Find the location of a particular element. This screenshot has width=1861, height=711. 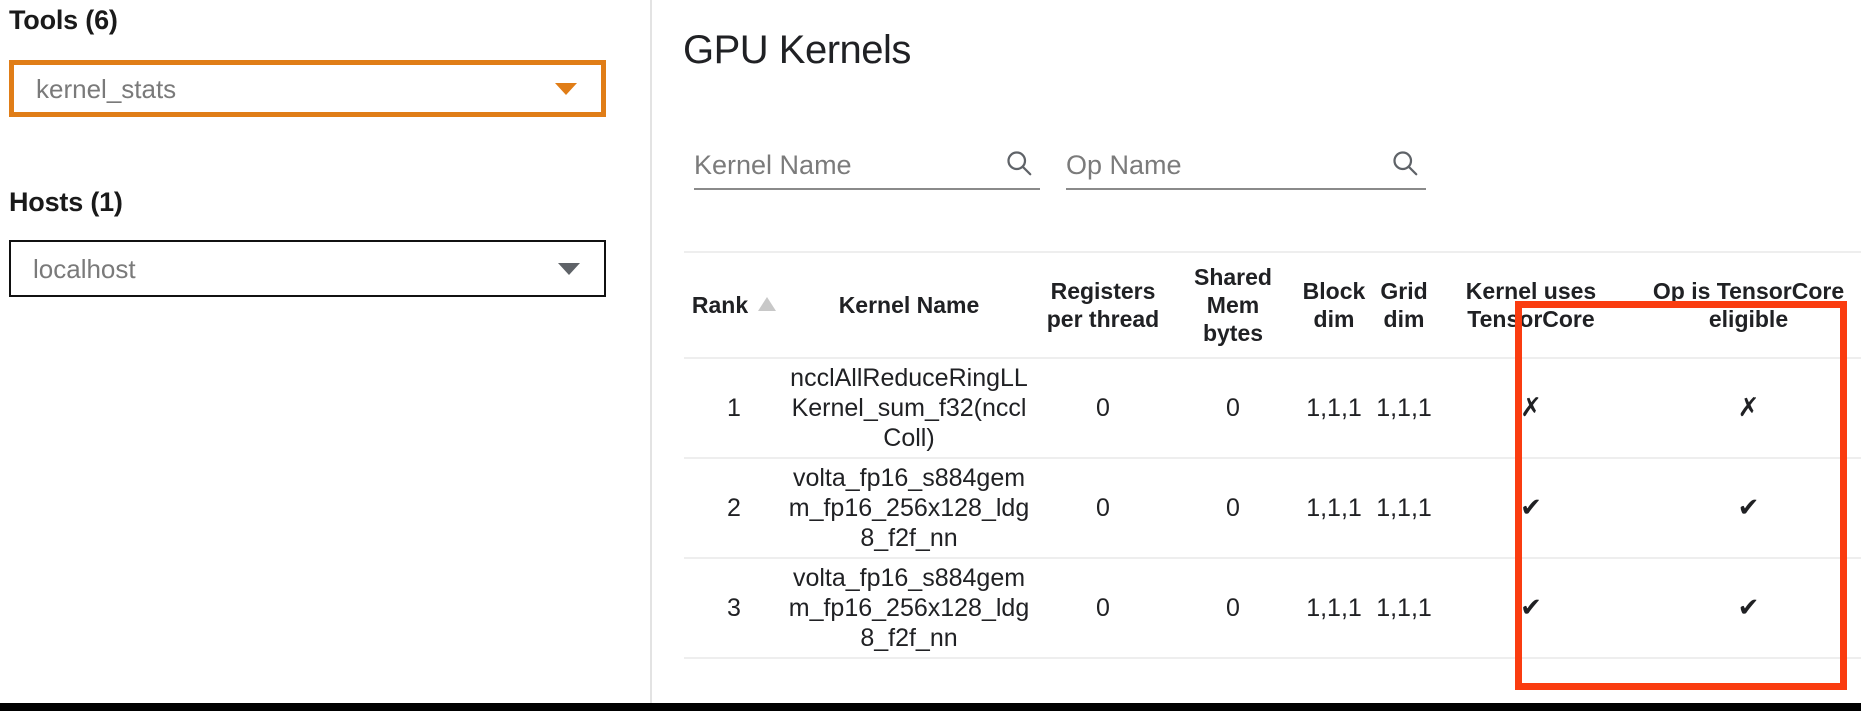

kernel-name-search-input is located at coordinates (832, 165).